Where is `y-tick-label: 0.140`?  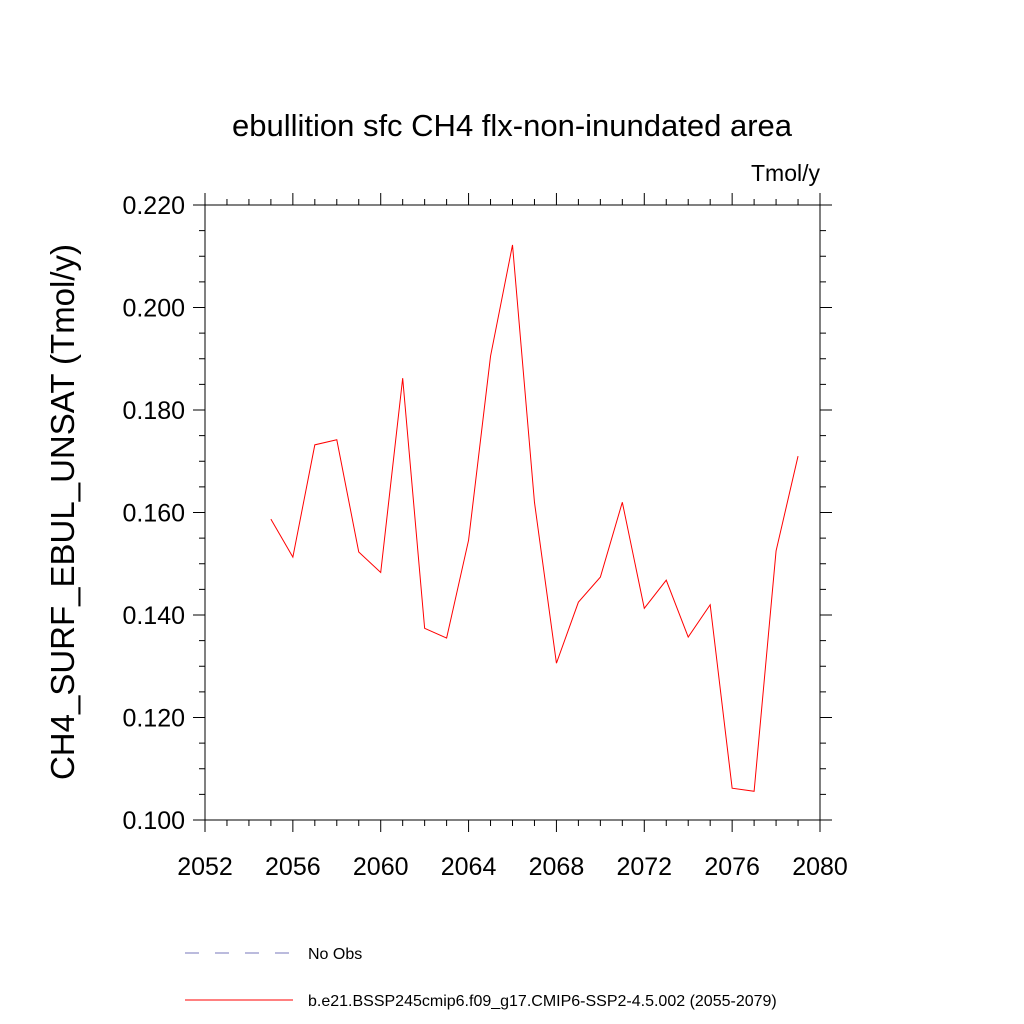 y-tick-label: 0.140 is located at coordinates (153, 616).